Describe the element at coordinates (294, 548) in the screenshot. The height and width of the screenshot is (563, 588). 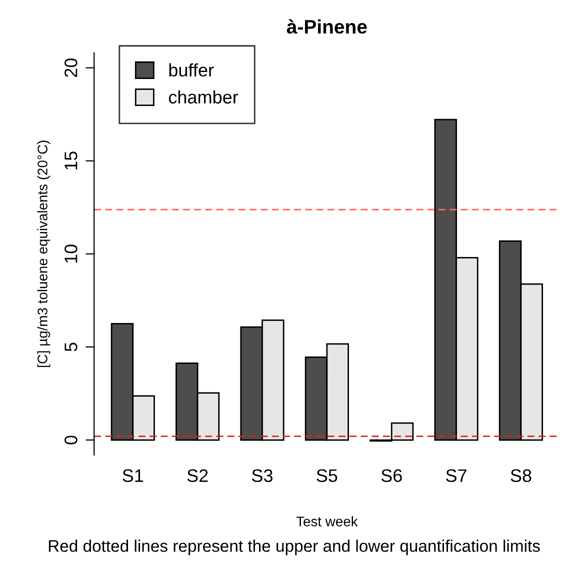
I see `text: Red dotted lines represent the upper and lower quantification limits` at that location.